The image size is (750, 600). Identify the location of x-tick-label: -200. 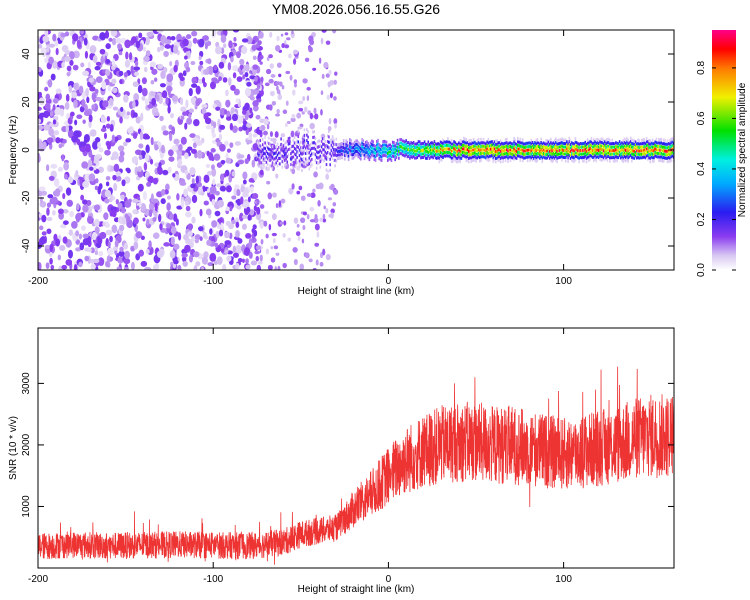
(38, 281).